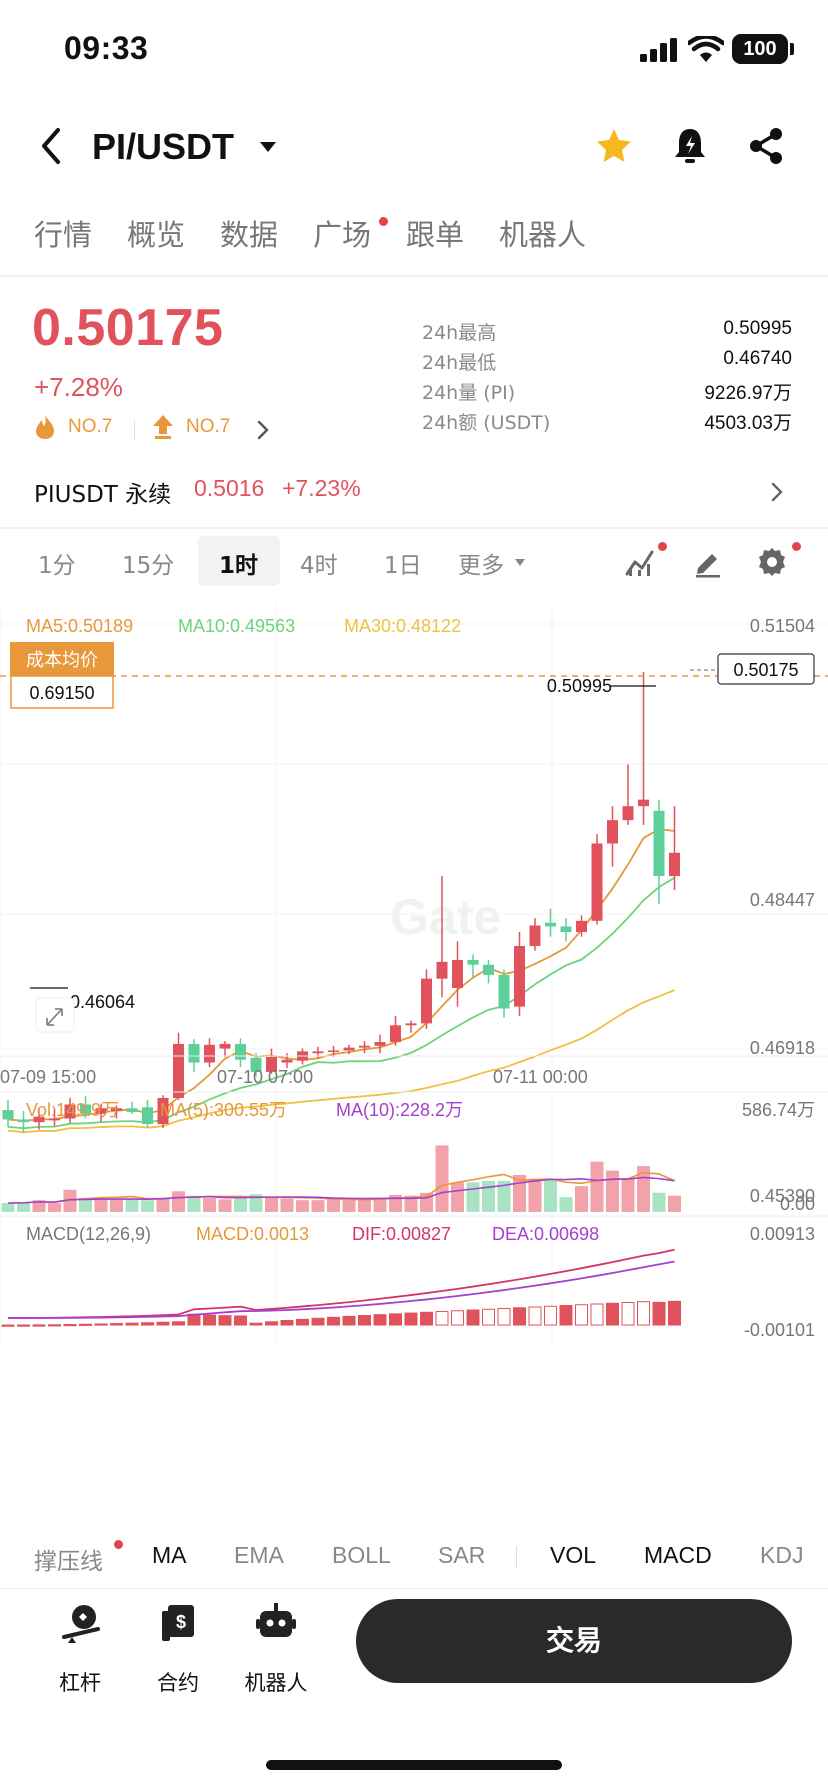 This screenshot has width=828, height=1792. I want to click on indicator-chart-icon, so click(642, 562).